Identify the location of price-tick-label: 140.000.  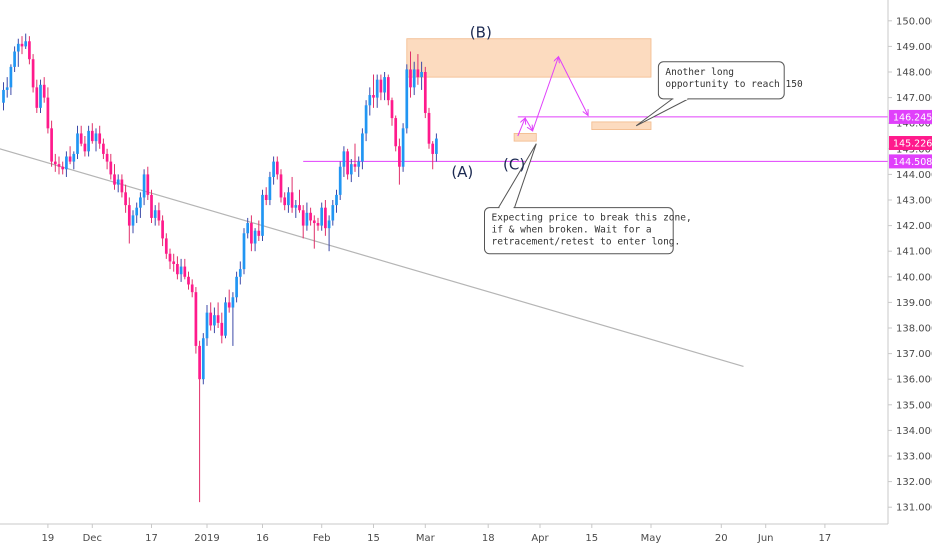
(914, 277).